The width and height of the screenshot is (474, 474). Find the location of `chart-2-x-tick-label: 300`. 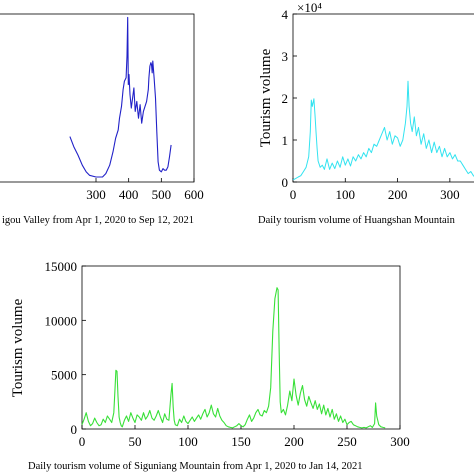

chart-2-x-tick-label: 300 is located at coordinates (450, 194).